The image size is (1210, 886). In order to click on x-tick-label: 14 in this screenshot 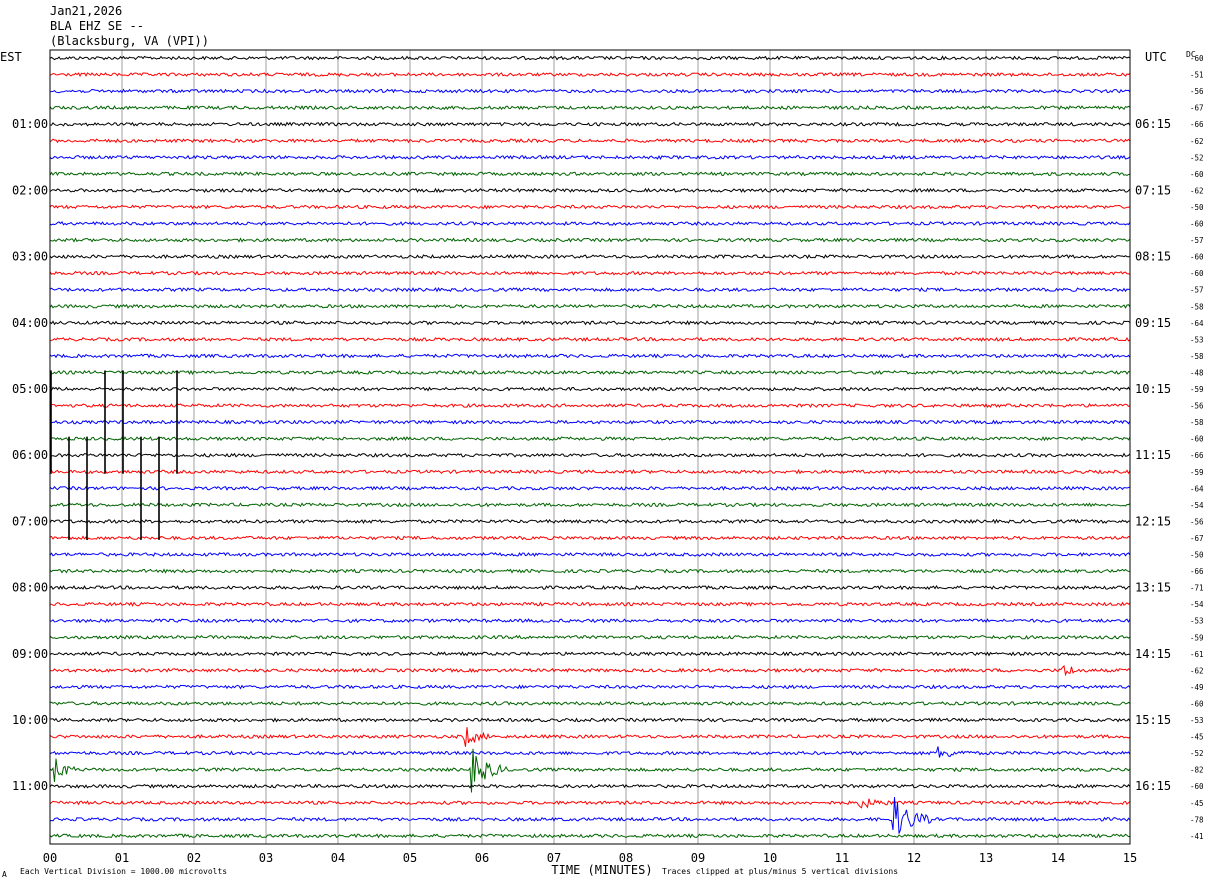, I will do `click(1058, 858)`.